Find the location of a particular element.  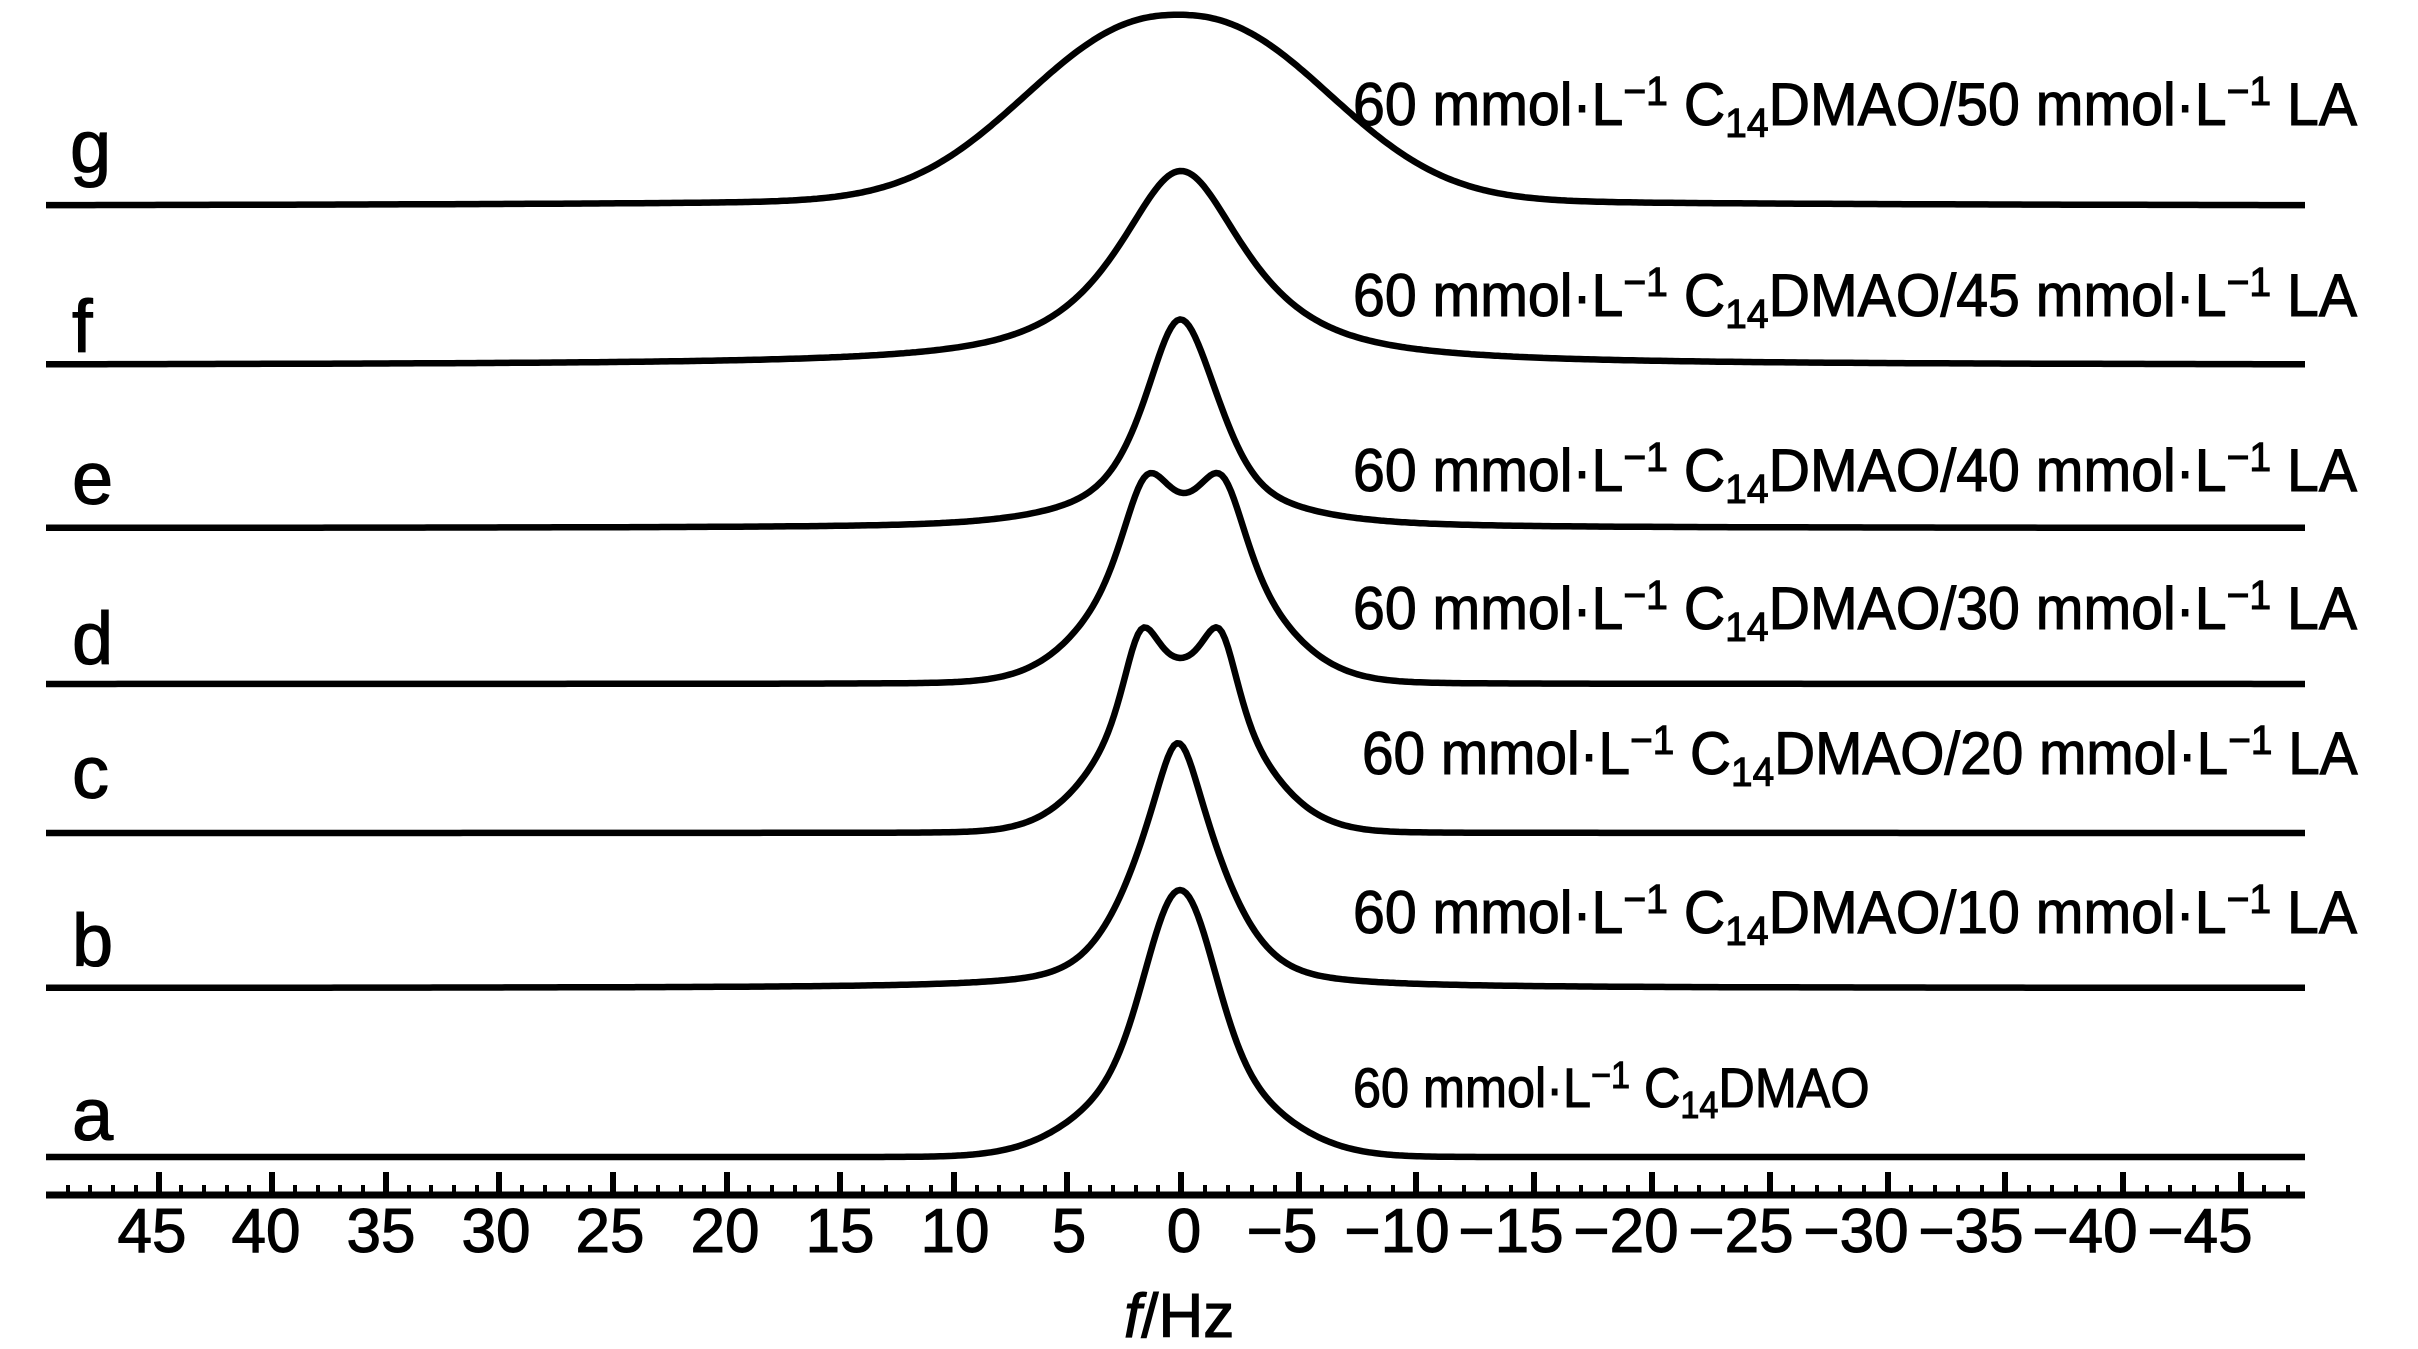

svg-text: −45 is located at coordinates (2199, 1231).